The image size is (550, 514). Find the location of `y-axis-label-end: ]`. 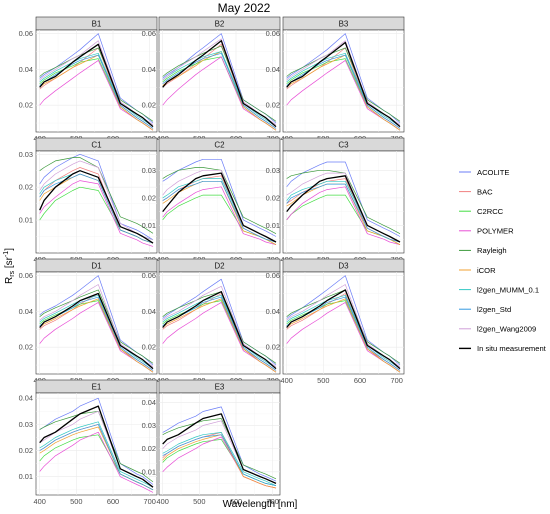

y-axis-label-end: ] is located at coordinates (9, 249).